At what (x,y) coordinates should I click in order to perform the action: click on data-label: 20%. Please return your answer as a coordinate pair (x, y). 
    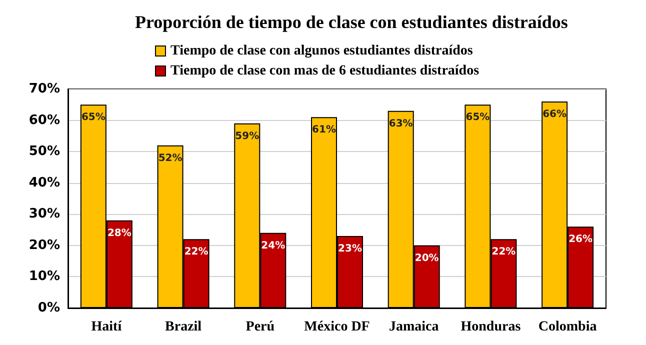
    Looking at the image, I should click on (426, 258).